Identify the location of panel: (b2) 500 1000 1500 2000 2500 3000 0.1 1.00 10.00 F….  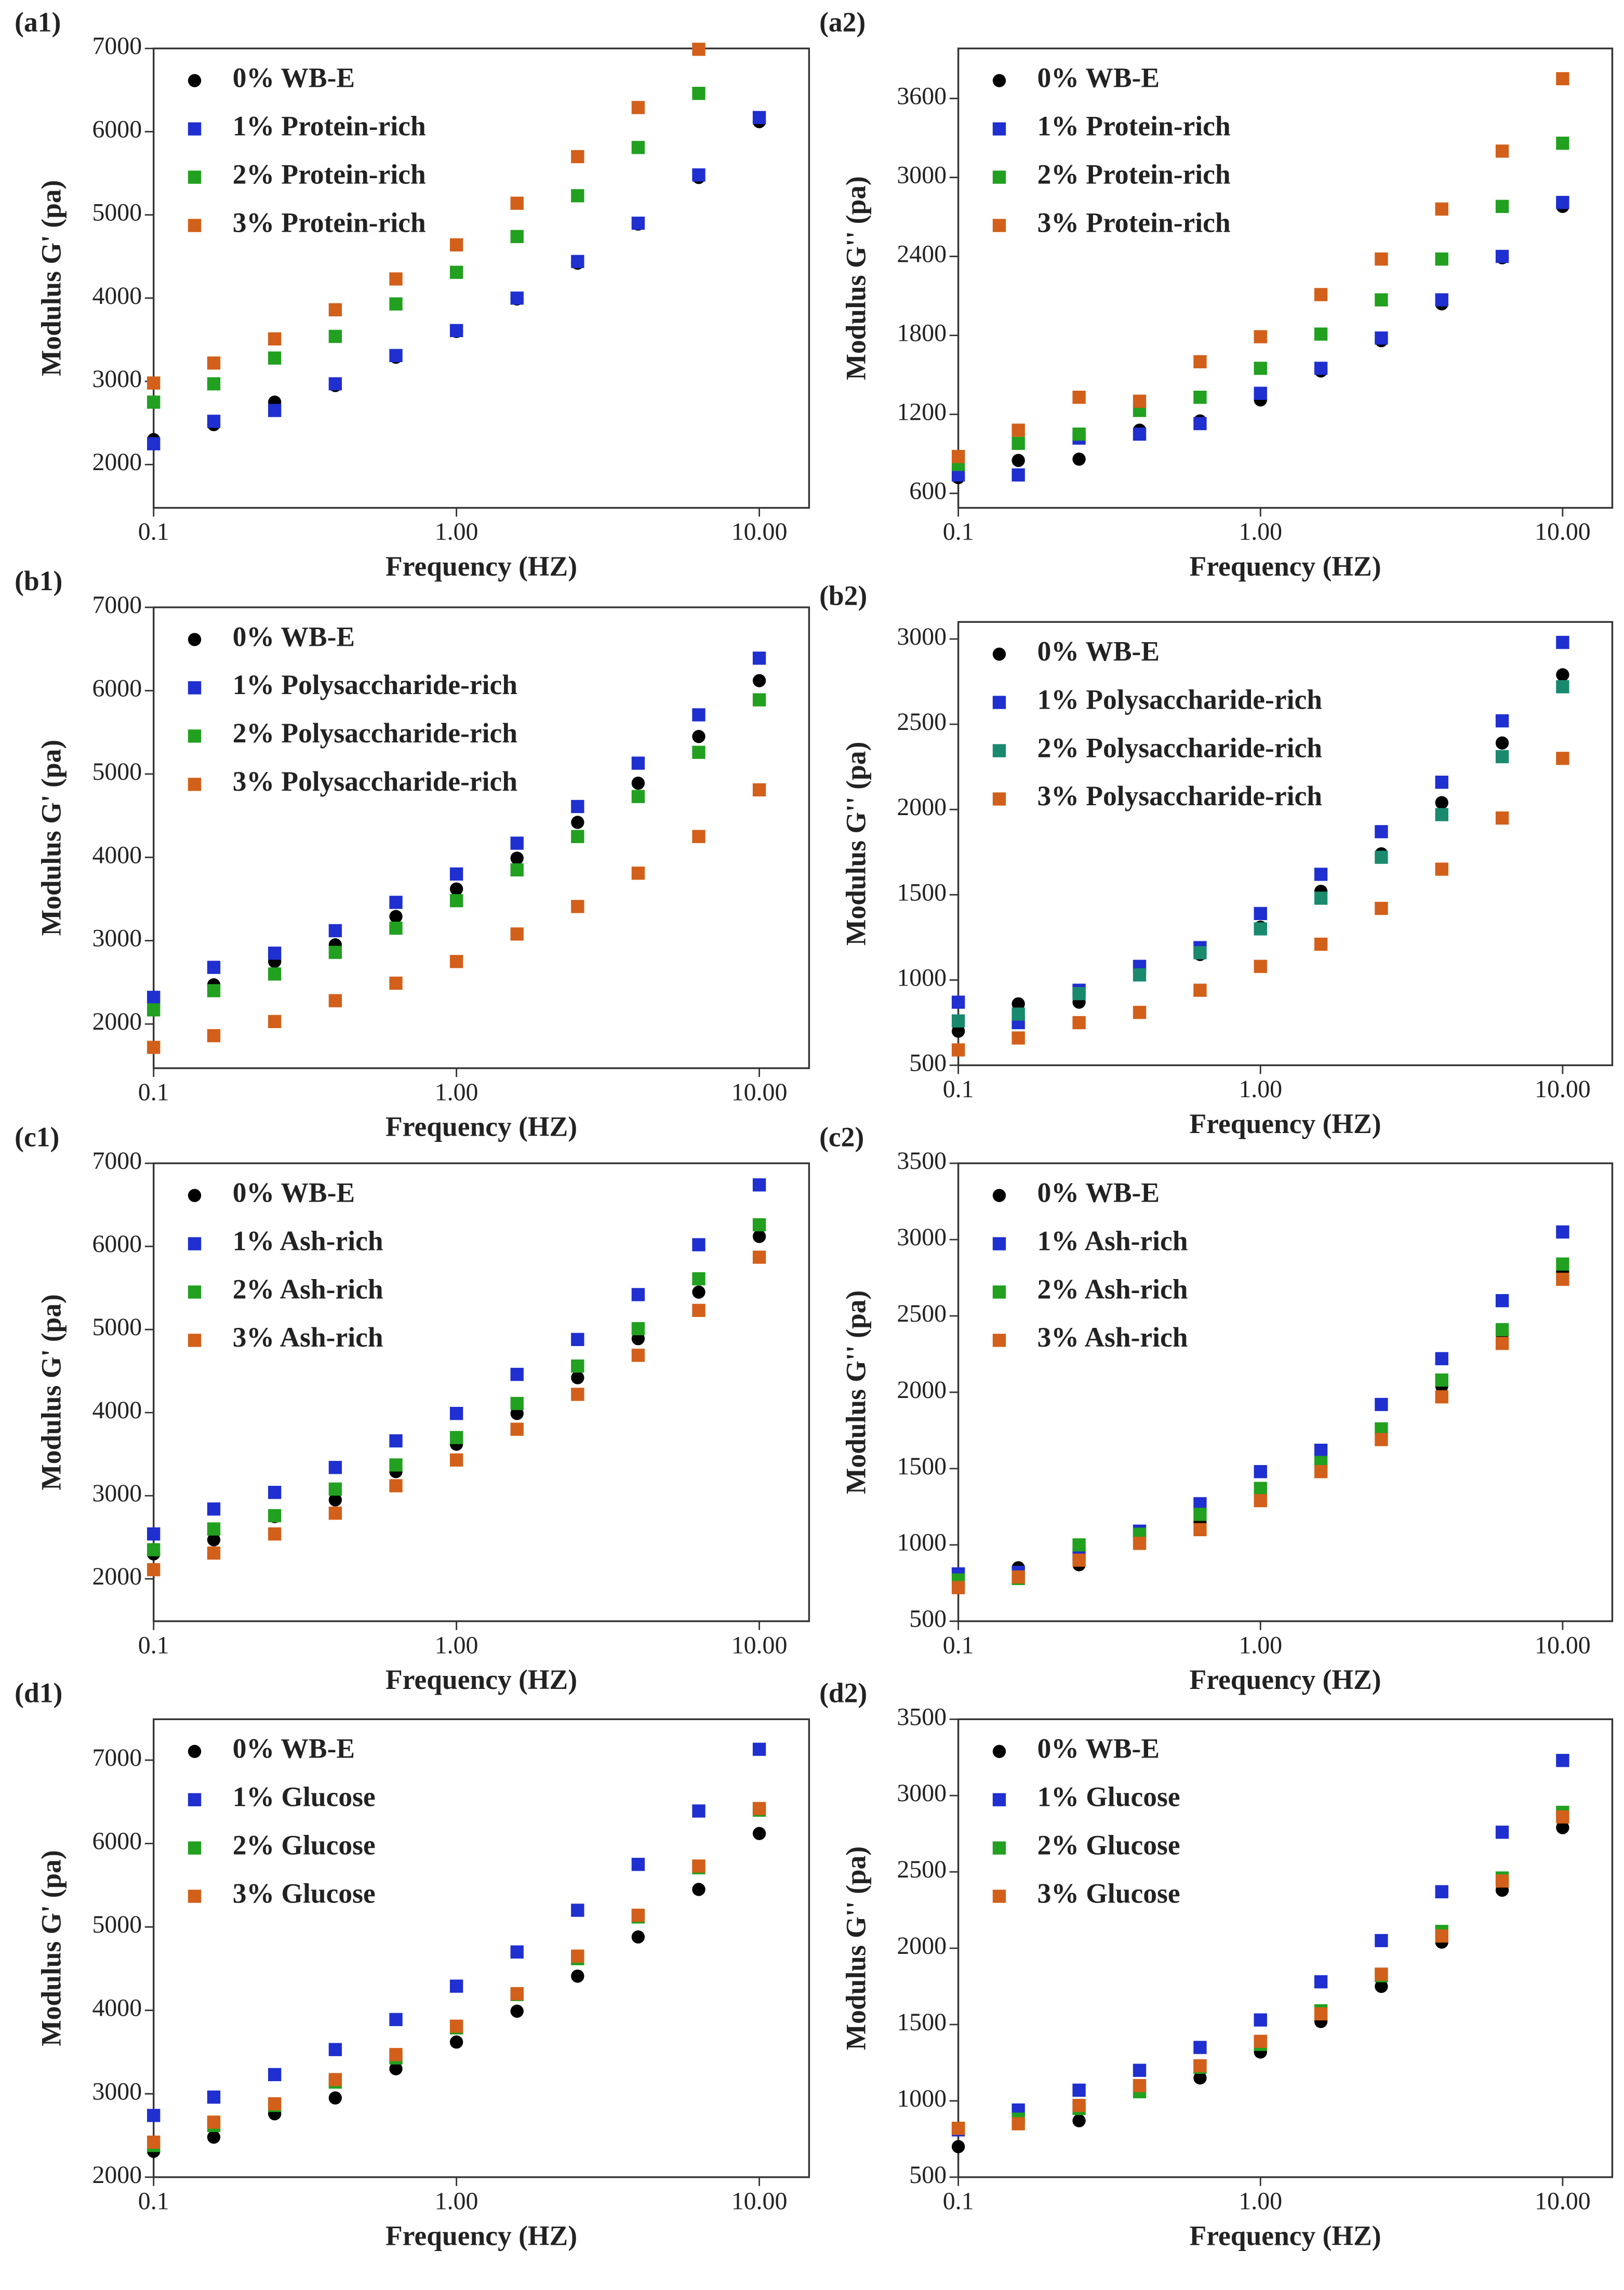
(1216, 859).